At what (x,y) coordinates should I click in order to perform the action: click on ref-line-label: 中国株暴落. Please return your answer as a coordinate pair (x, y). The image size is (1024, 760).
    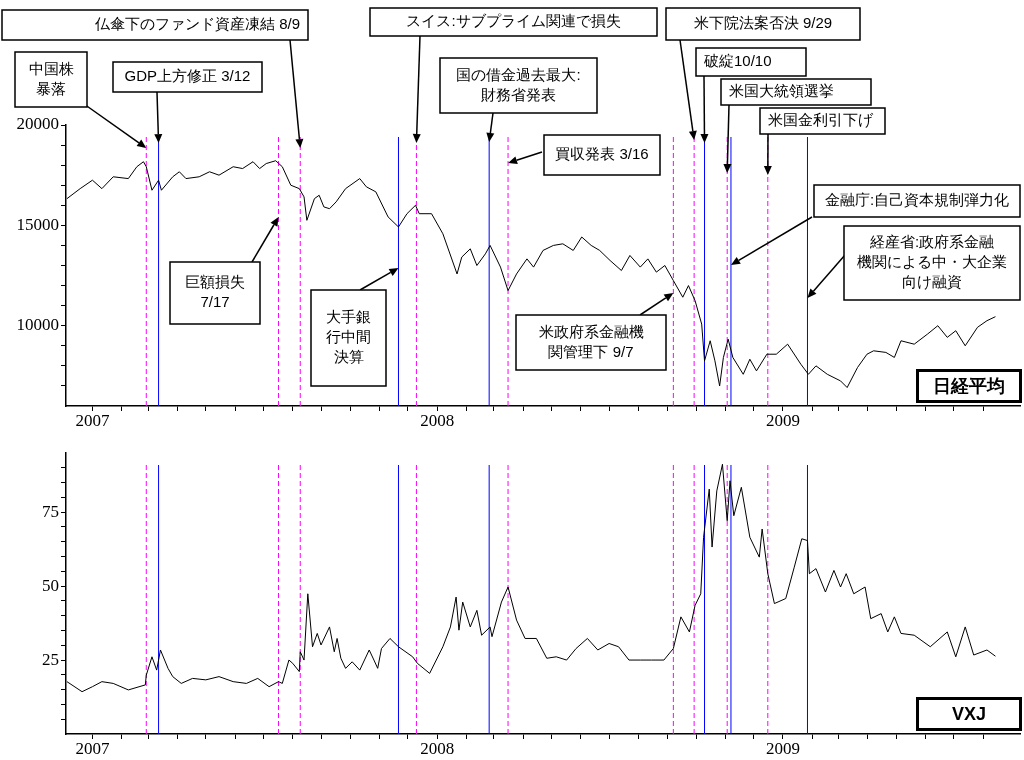
    Looking at the image, I should click on (51, 78).